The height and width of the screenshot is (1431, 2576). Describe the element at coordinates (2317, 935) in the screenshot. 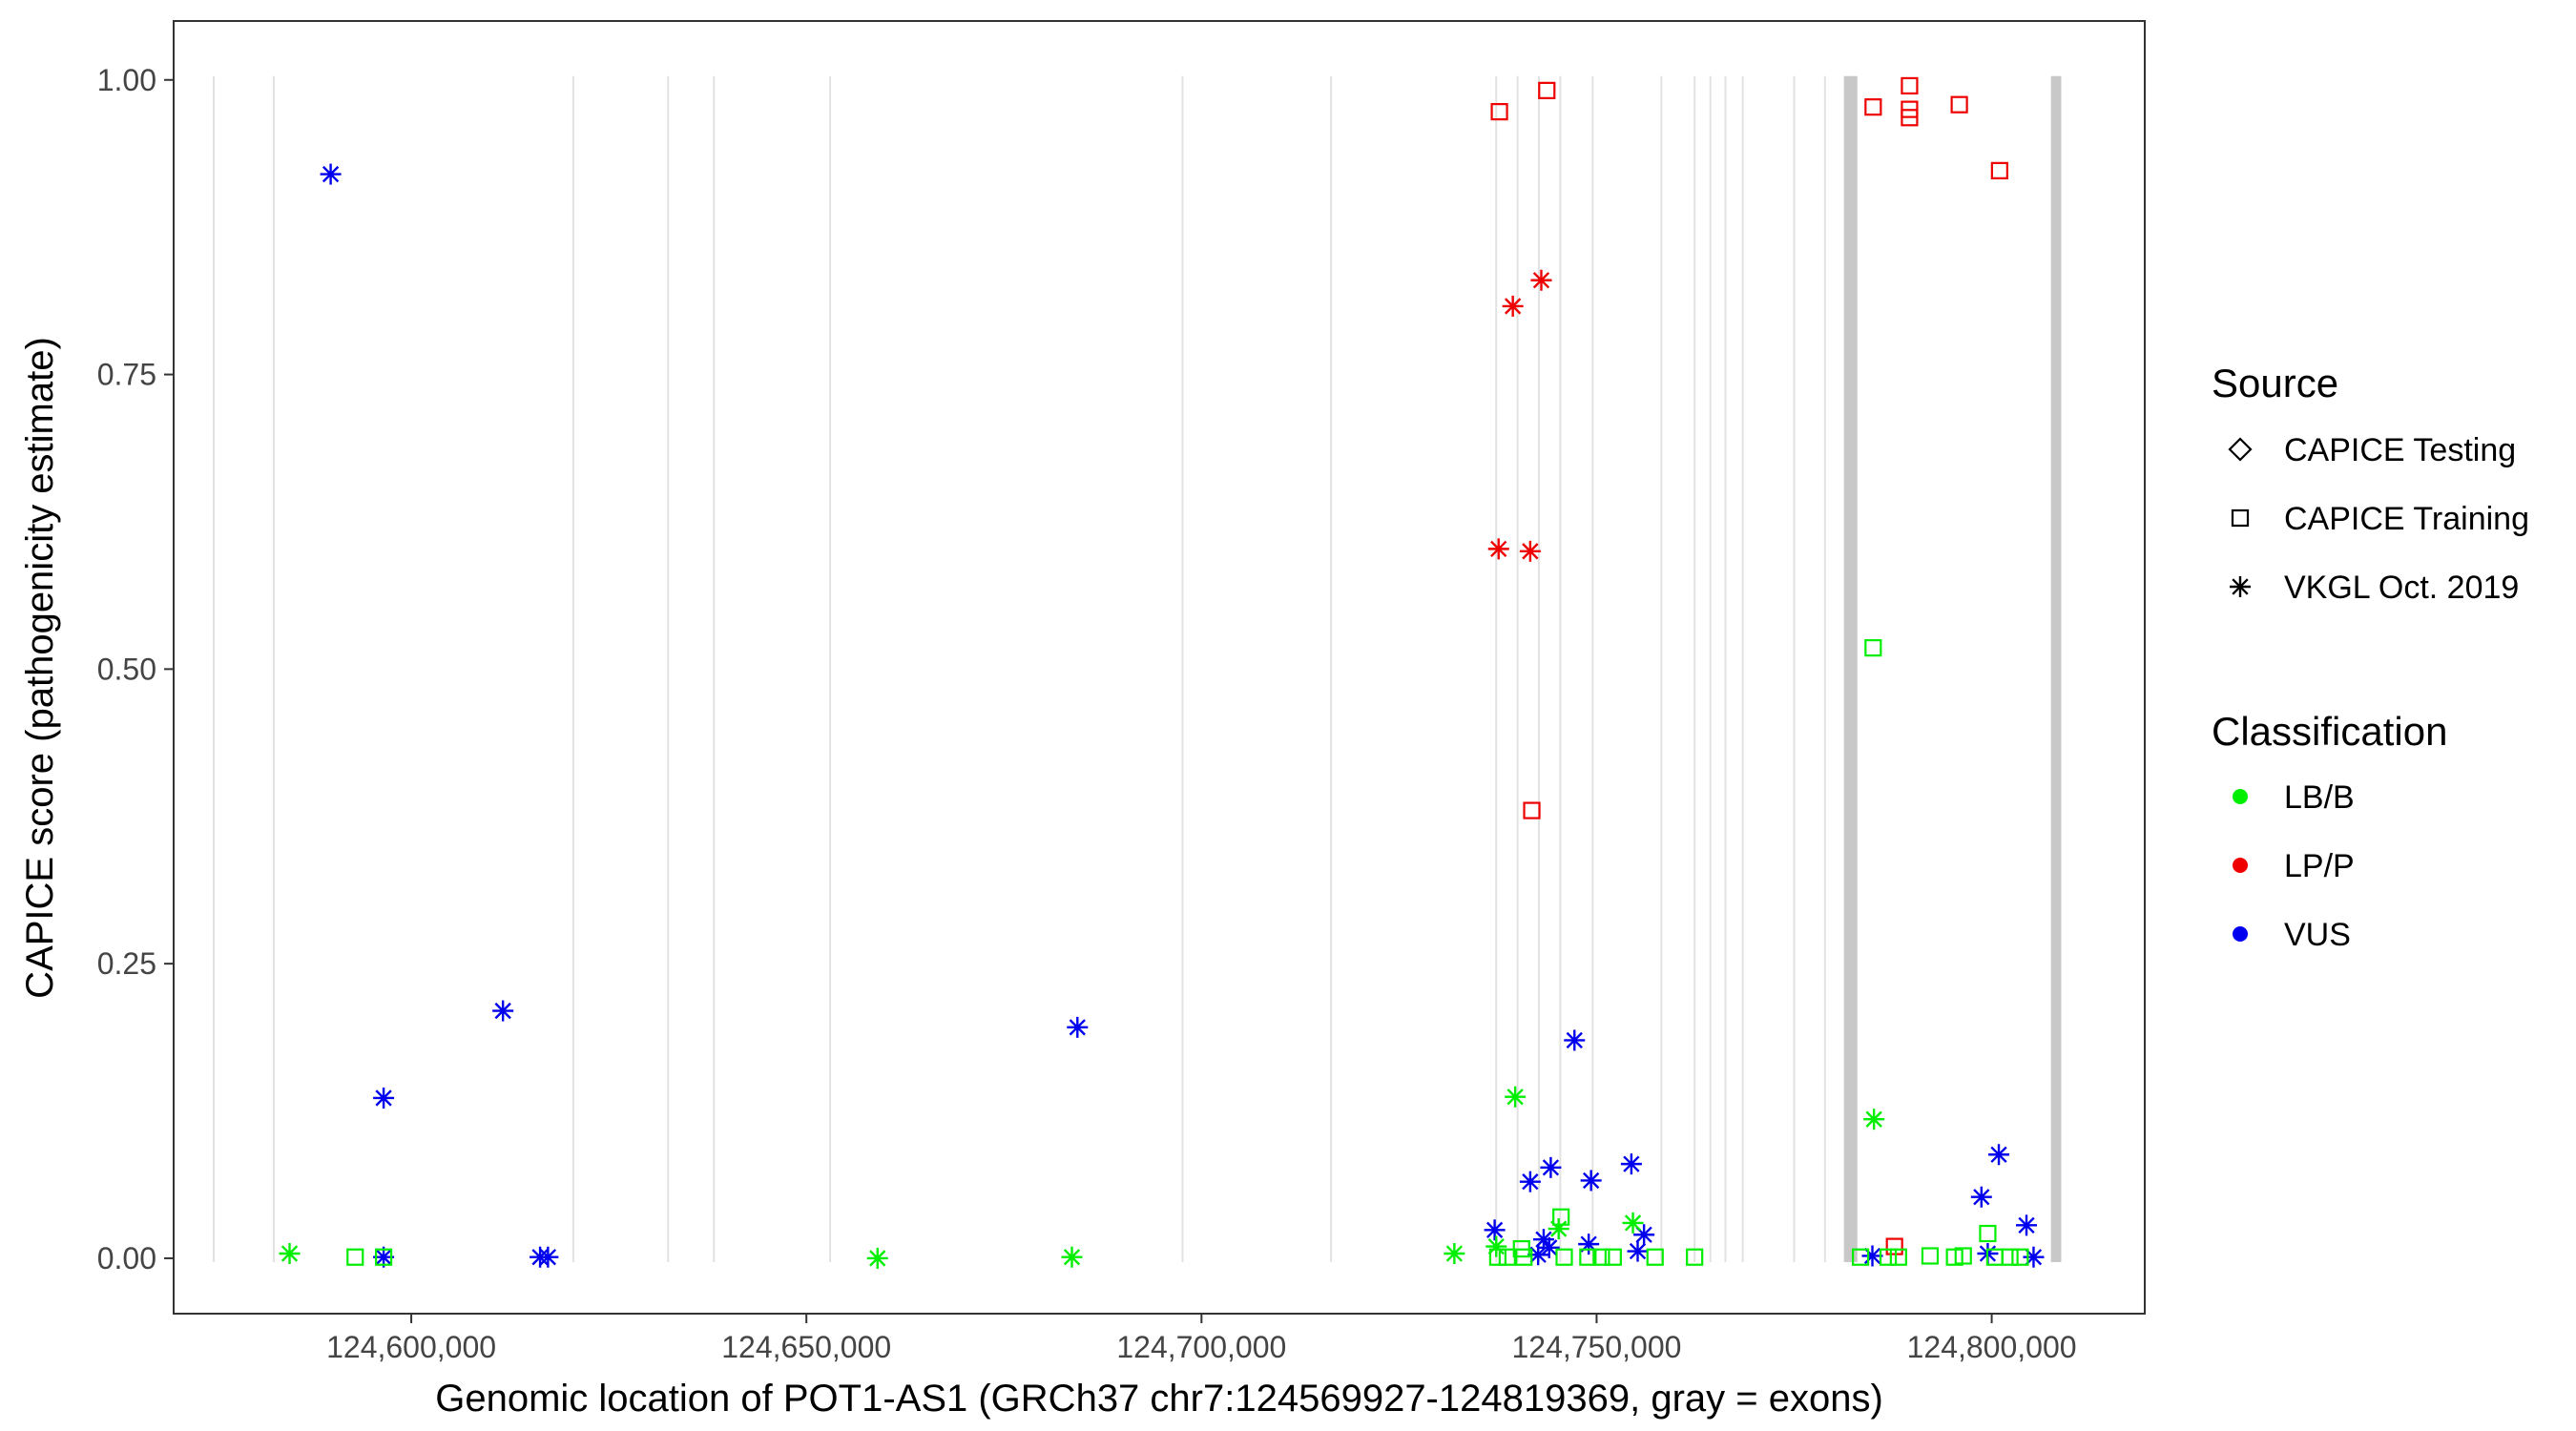

I see `legend-class-label: VUS` at that location.